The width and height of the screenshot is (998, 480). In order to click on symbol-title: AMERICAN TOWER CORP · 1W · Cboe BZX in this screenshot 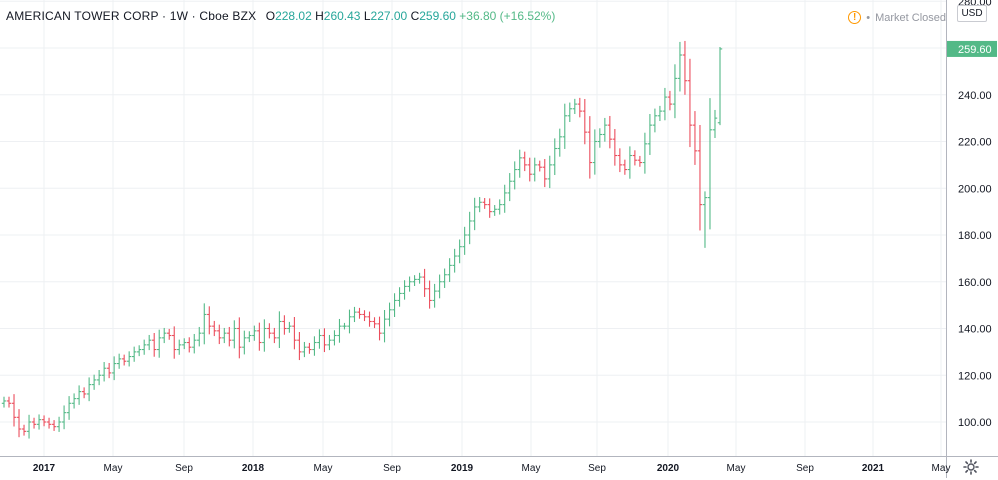, I will do `click(131, 16)`.